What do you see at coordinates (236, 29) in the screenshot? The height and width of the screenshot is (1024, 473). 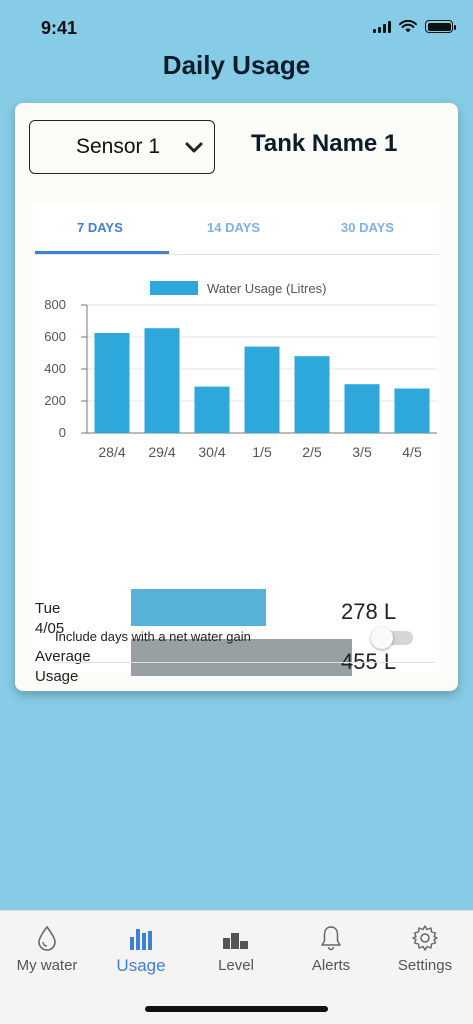 I see `status-bar: 9:41` at bounding box center [236, 29].